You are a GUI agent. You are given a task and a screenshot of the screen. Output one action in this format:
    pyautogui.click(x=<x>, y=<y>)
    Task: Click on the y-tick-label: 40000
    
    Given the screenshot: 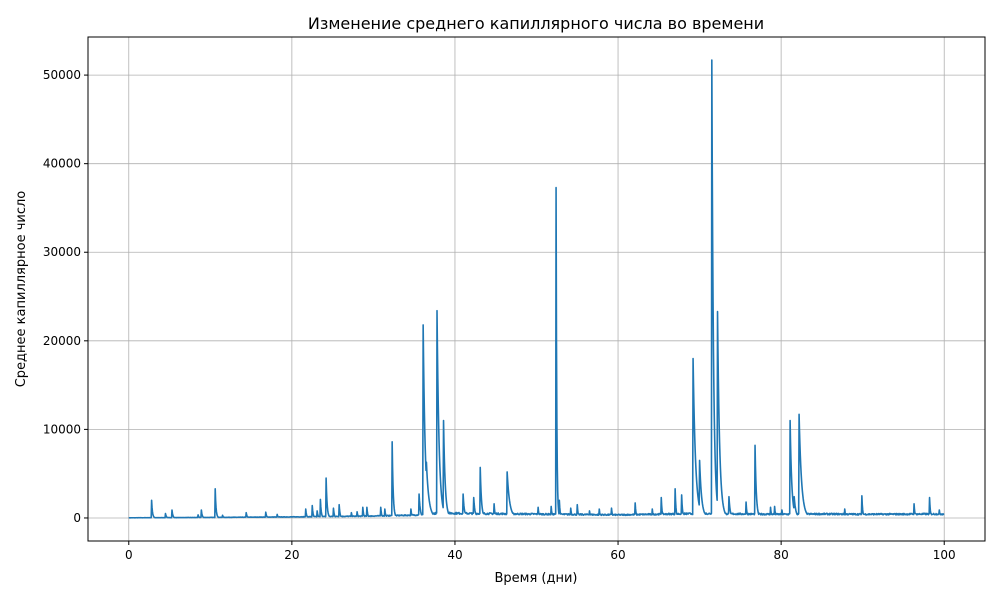 What is the action you would take?
    pyautogui.click(x=62, y=164)
    